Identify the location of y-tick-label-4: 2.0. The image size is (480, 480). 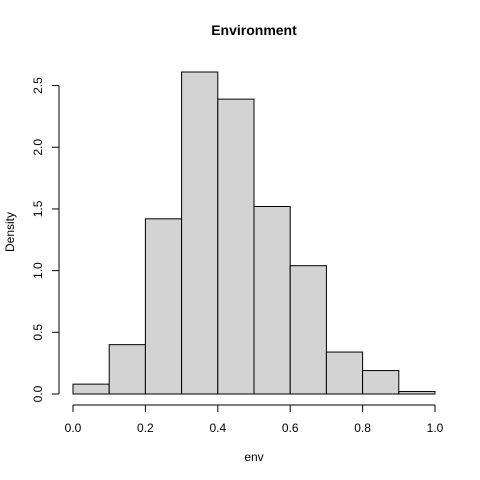
(38, 147).